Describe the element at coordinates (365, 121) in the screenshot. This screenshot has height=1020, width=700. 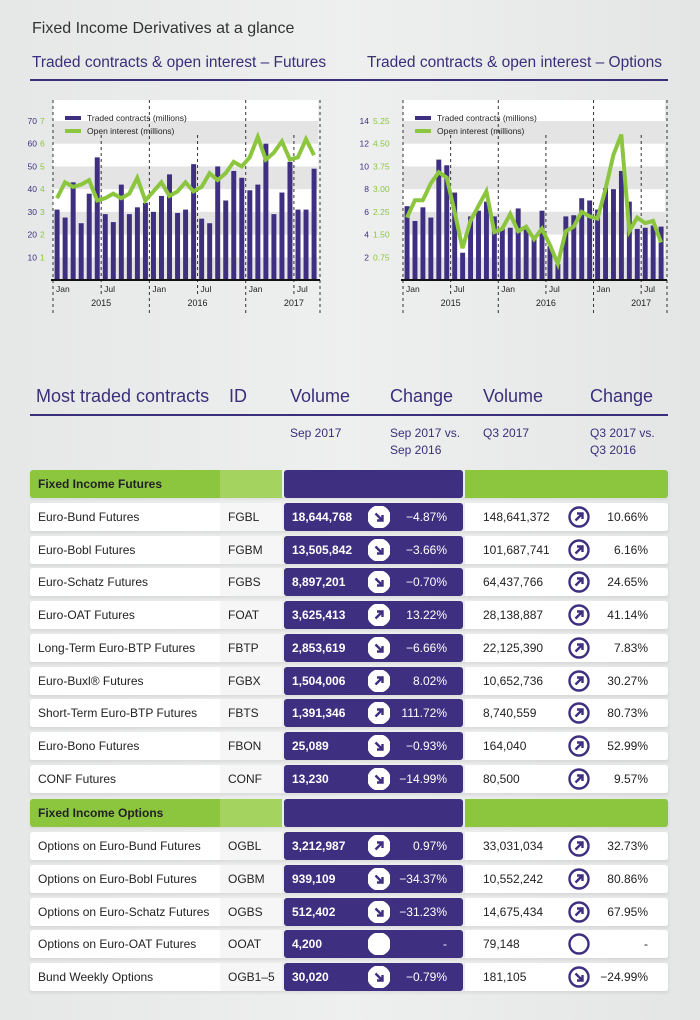
I see `y-left-tick-label: 14` at that location.